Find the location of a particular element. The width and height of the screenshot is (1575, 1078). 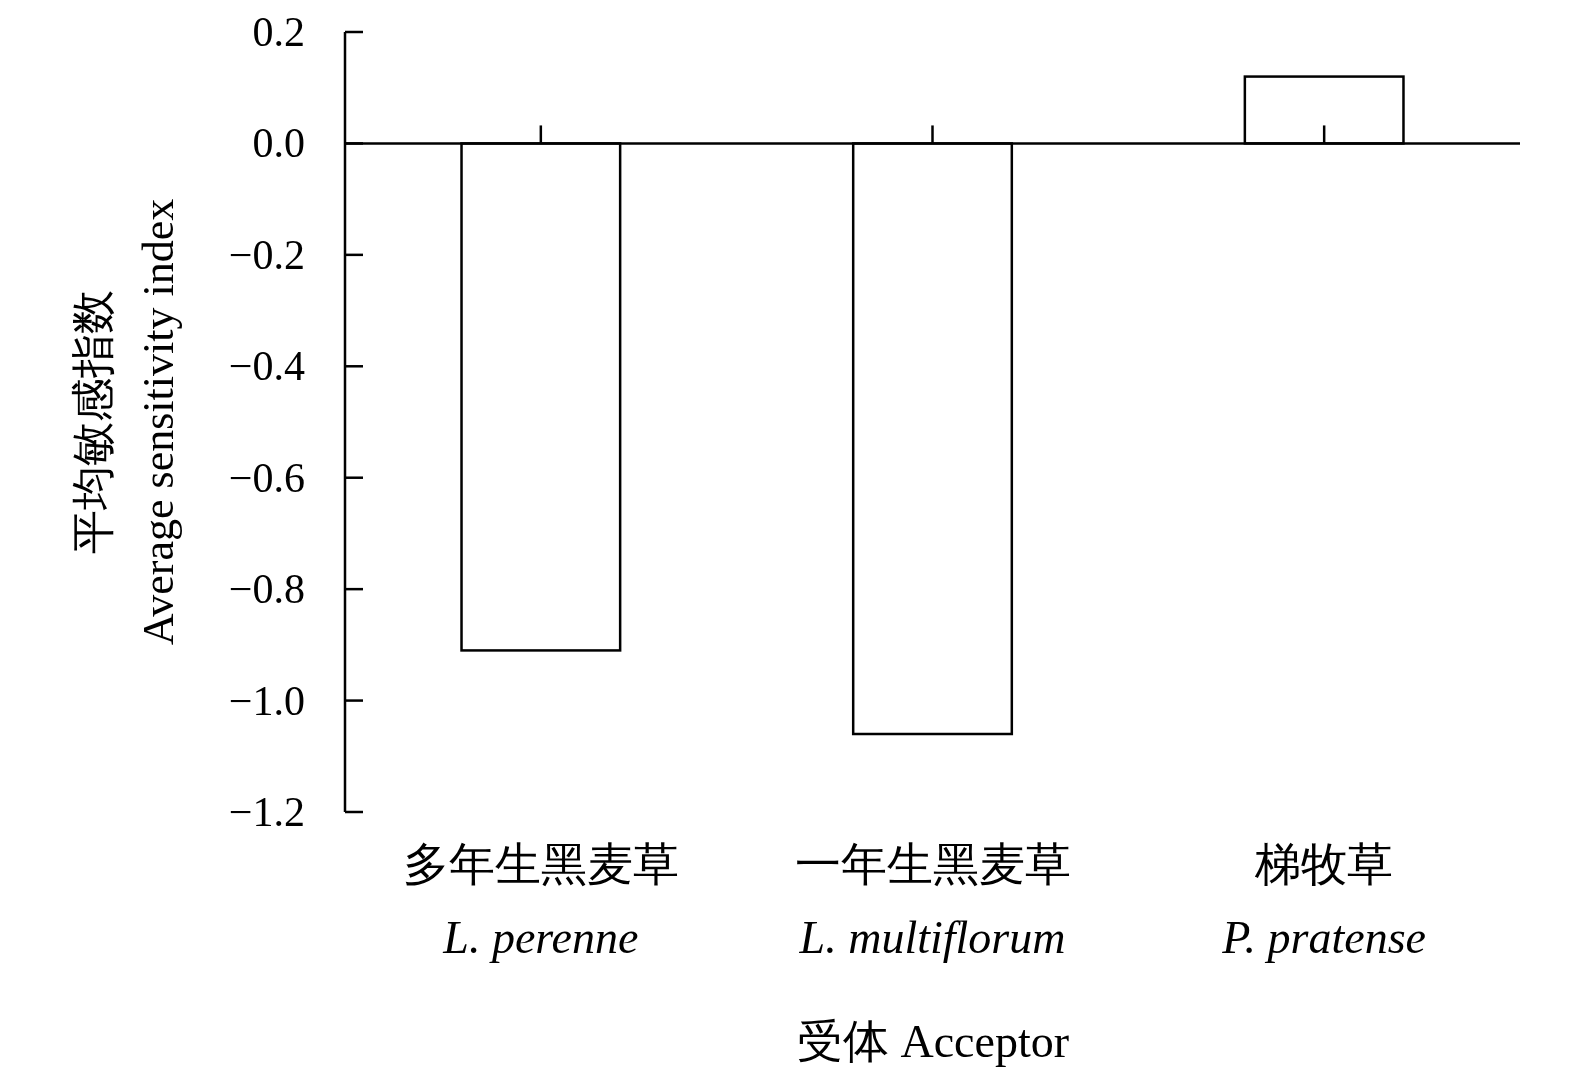

y-tick-label: −1.0 is located at coordinates (266, 700).